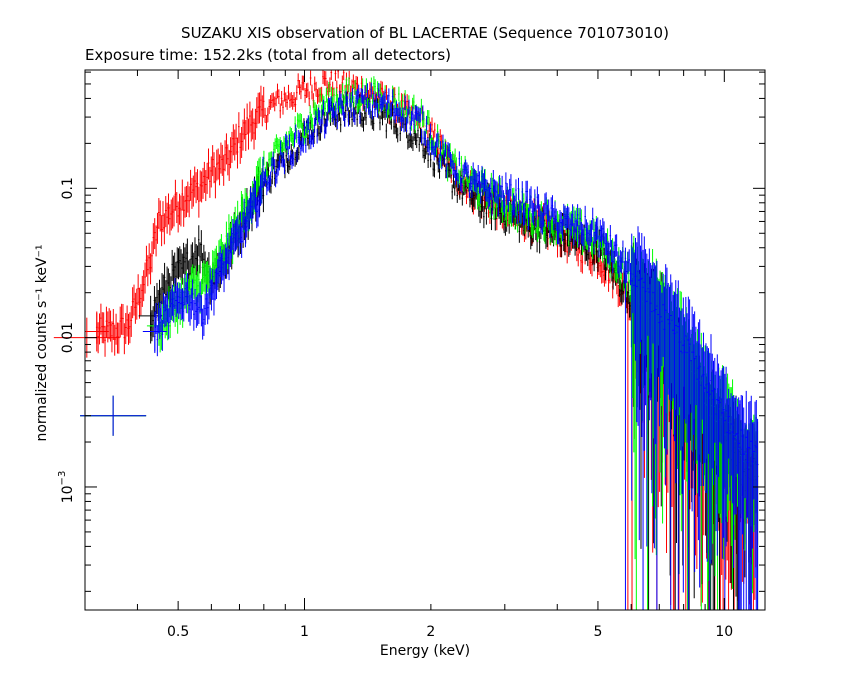  I want to click on y-axis-label: normalized counts s⁻¹ keV⁻¹, so click(42, 342).